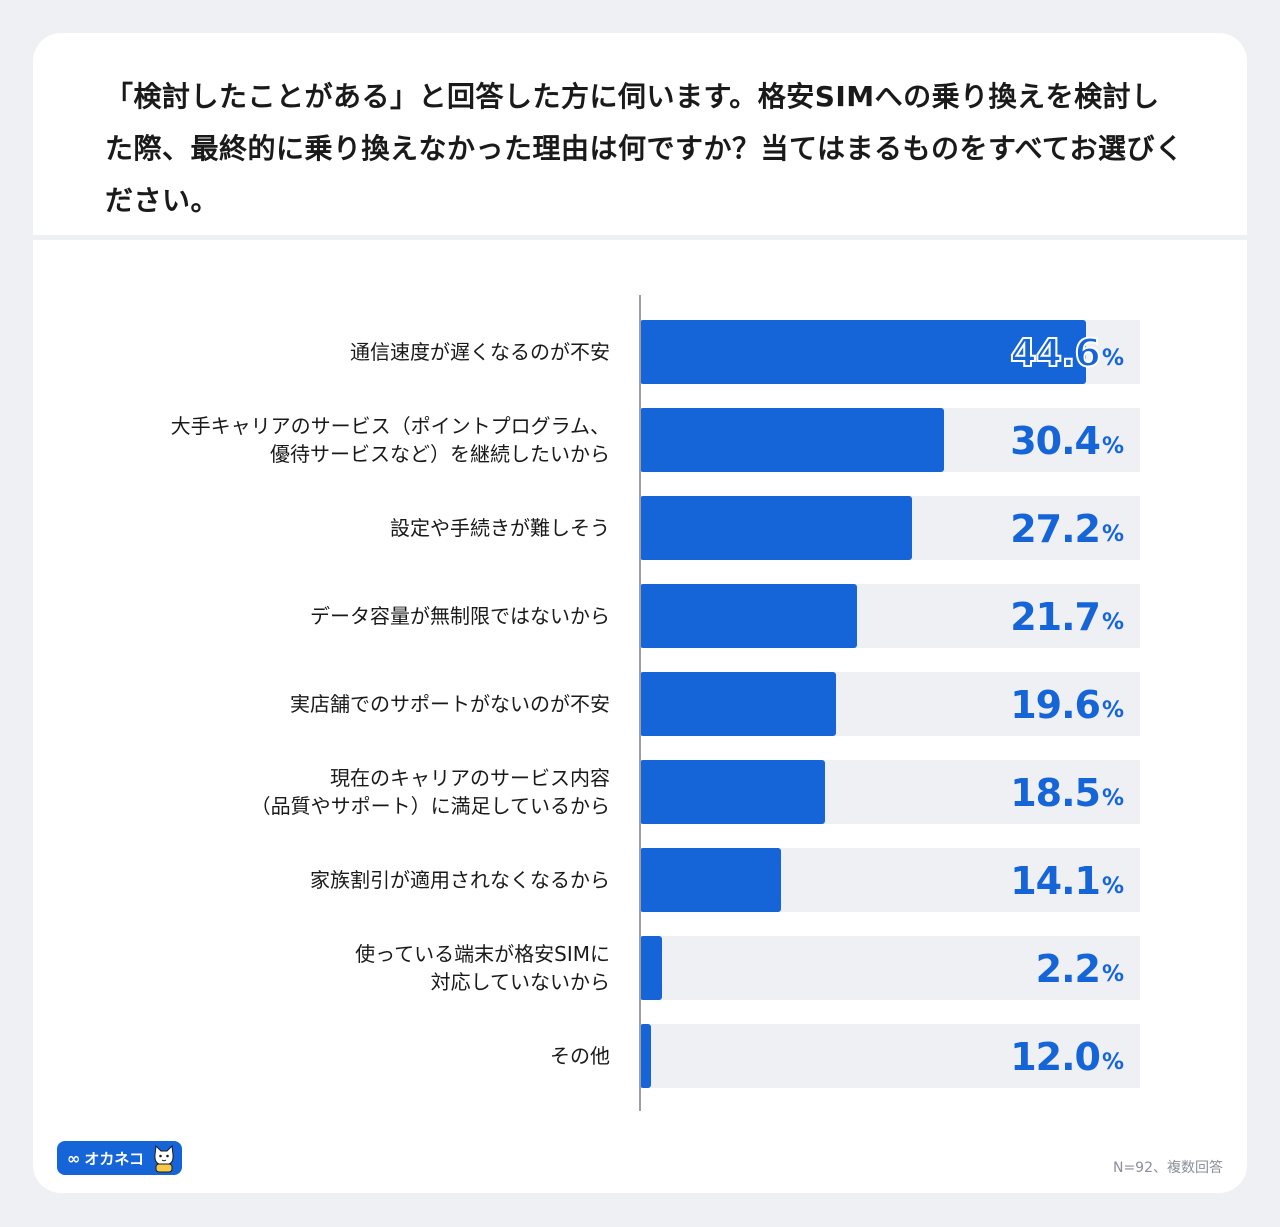  I want to click on category-label: 大手キャリアのサービス（ポイントプログラム、, so click(390, 426).